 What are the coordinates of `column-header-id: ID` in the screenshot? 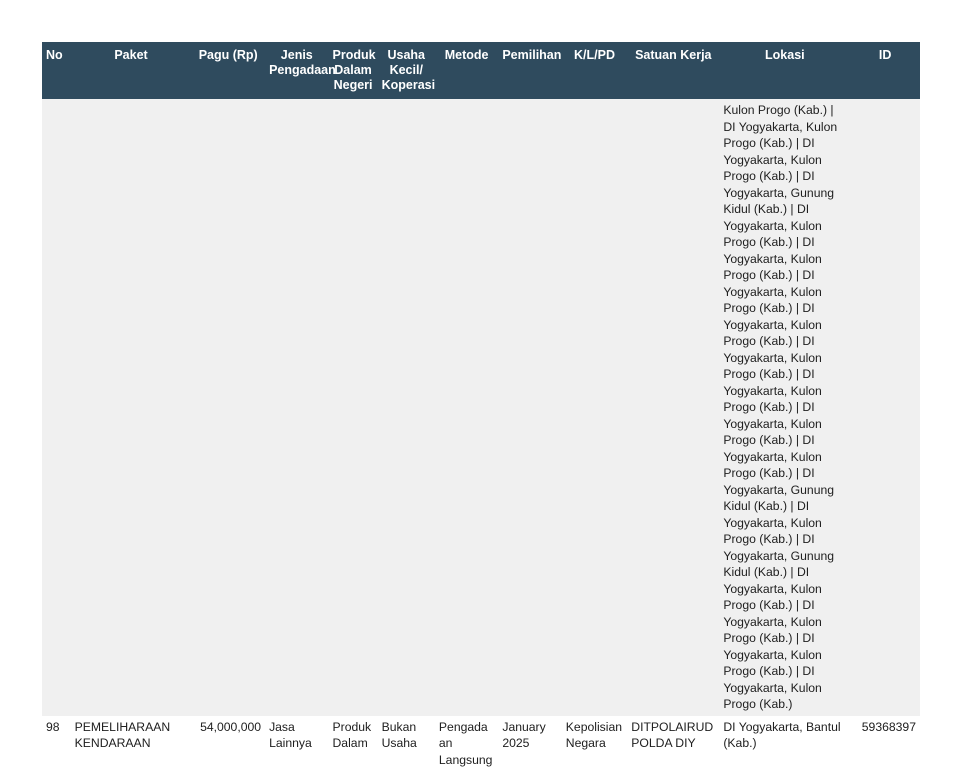 It's located at (885, 70).